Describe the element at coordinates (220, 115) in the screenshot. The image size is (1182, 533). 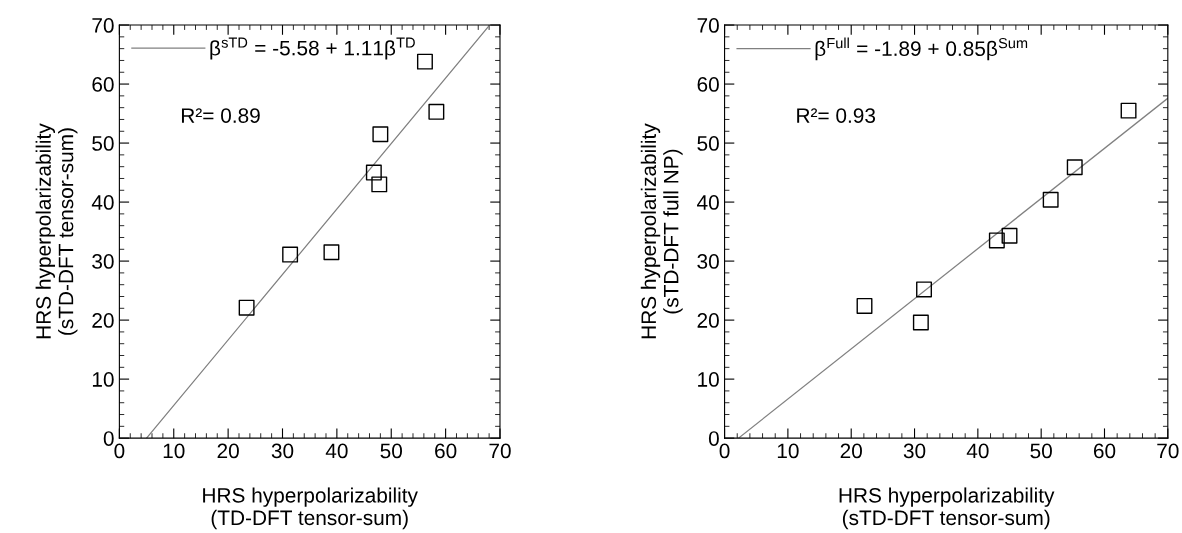
I see `annotation: R²= 0.89` at that location.